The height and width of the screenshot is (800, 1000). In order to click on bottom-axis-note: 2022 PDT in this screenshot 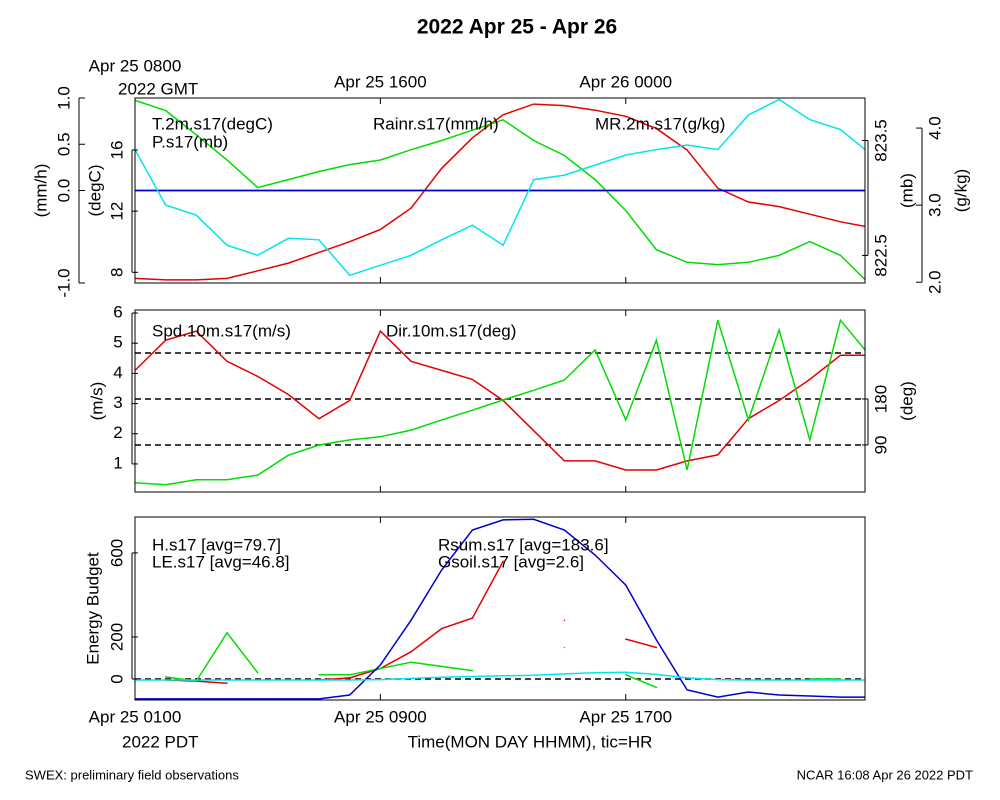, I will do `click(160, 741)`.